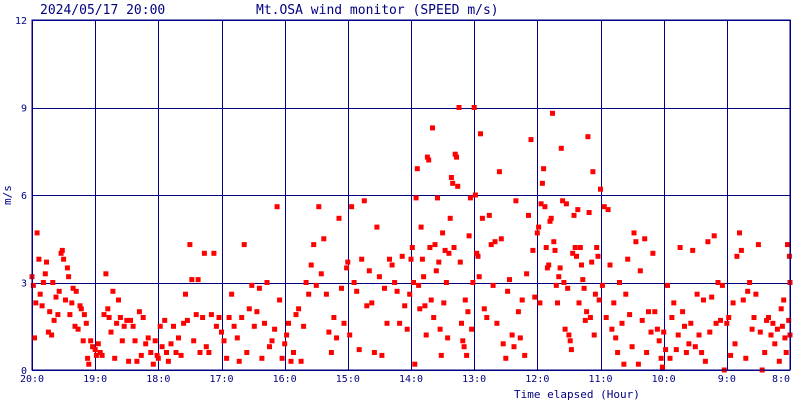  Describe the element at coordinates (727, 379) in the screenshot. I see `x-tick-label: 9:0` at that location.